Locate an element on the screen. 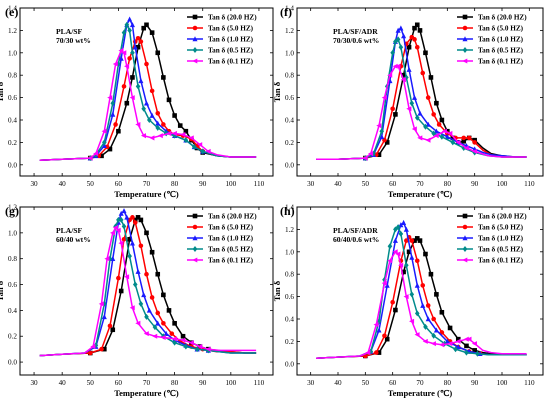 This screenshot has height=402, width=550. y-tick-label: 0.0 is located at coordinates (289, 364).